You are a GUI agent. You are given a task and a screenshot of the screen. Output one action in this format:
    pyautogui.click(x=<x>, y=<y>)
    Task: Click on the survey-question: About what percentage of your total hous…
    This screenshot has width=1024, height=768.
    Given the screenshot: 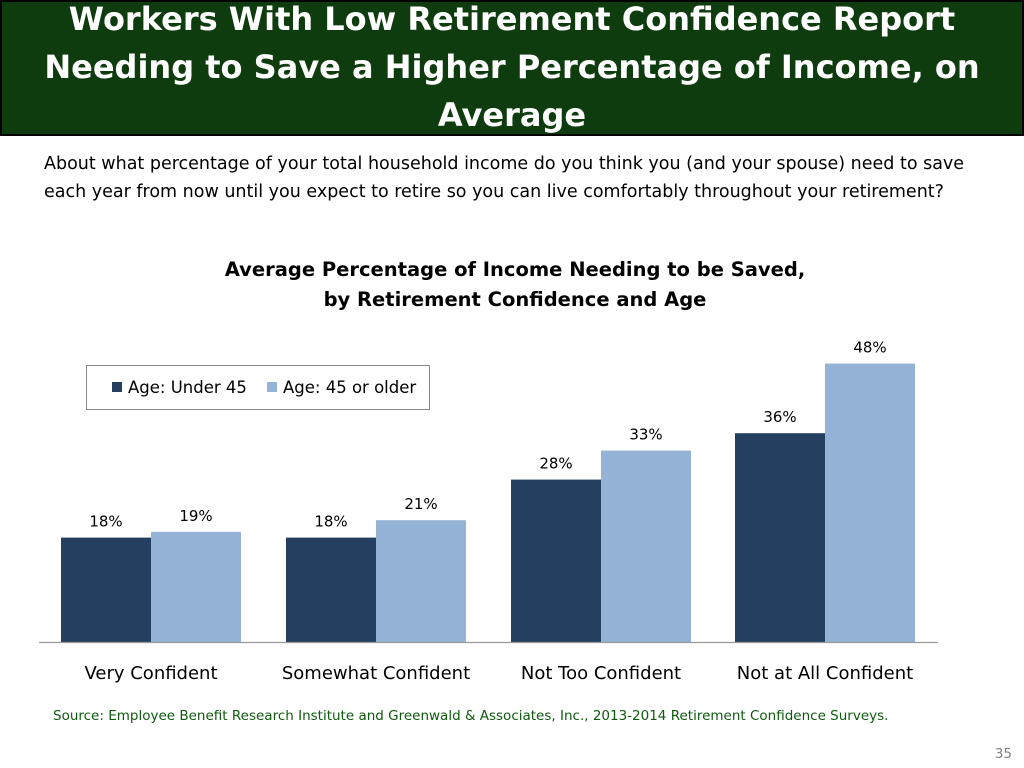 What is the action you would take?
    pyautogui.click(x=504, y=178)
    